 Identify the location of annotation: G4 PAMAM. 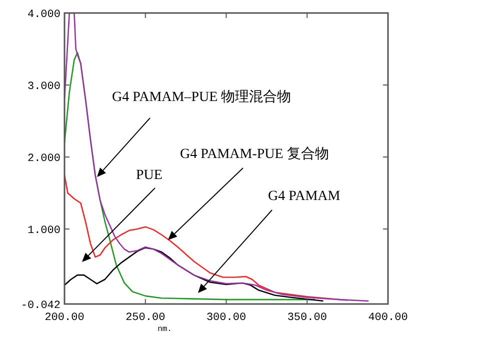
(304, 196).